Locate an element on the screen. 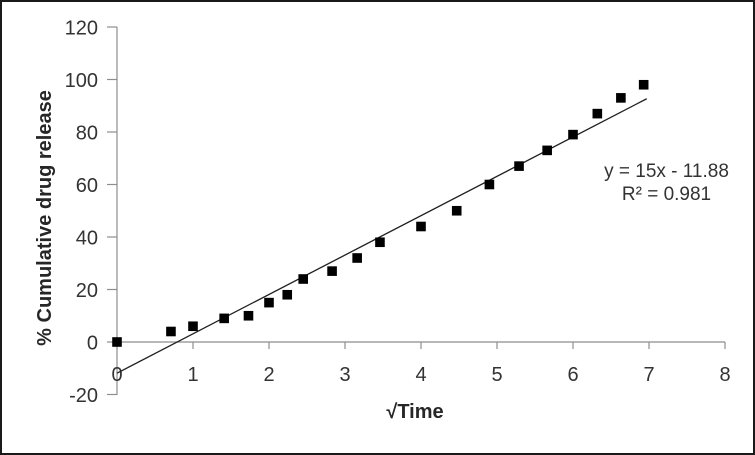 The width and height of the screenshot is (755, 455). x-tick-label: 4 is located at coordinates (420, 375).